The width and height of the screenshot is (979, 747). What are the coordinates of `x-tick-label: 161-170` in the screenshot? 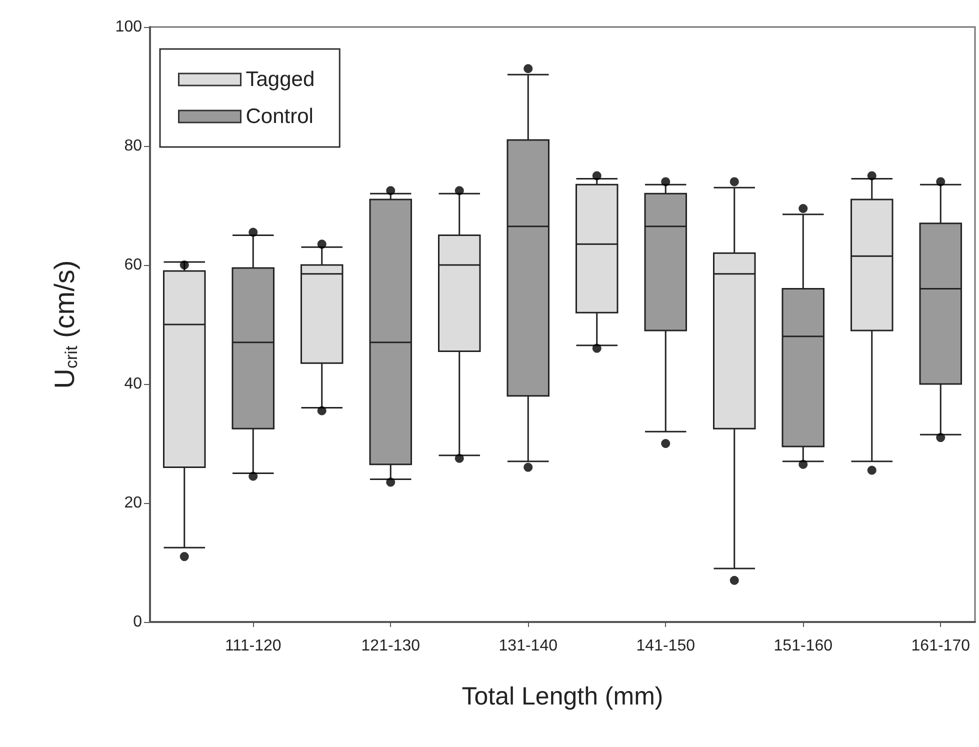 It's located at (940, 646).